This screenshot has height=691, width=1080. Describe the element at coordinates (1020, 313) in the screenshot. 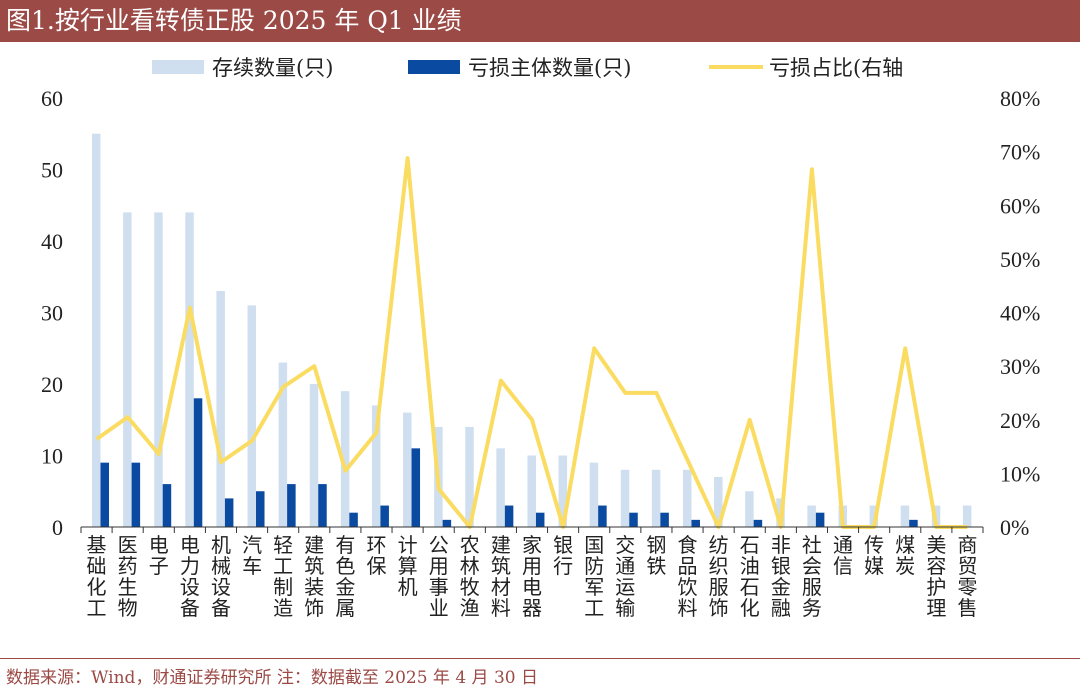

I see `y-right-tick-label: 40%` at that location.